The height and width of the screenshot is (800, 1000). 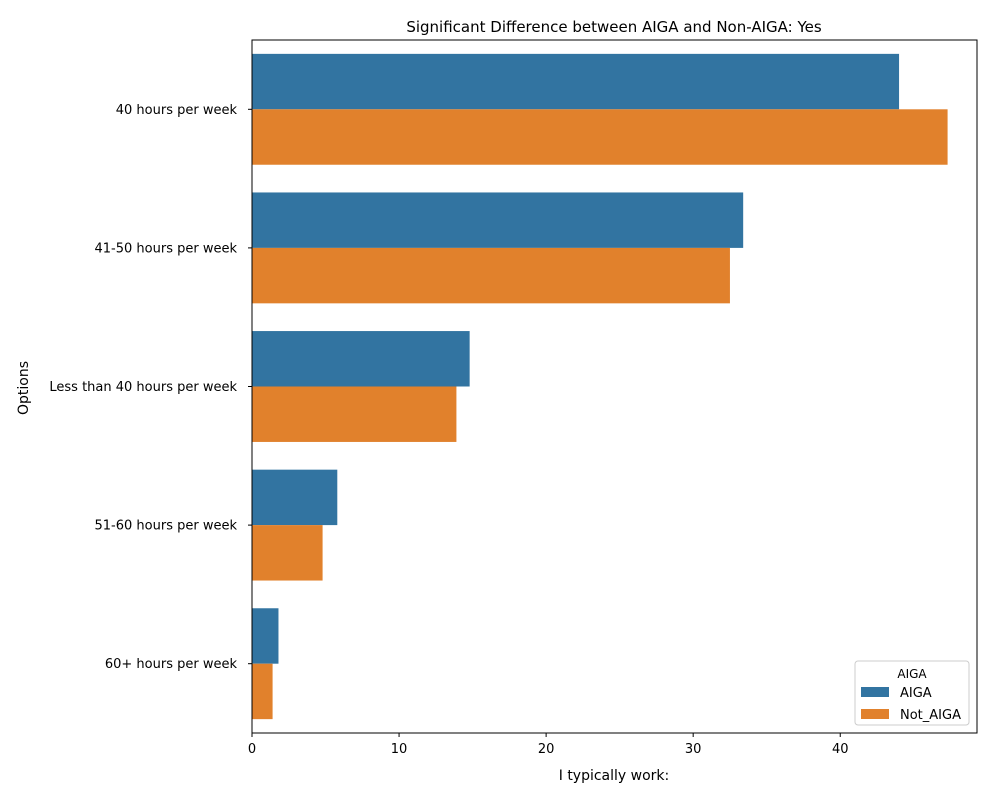 What do you see at coordinates (252, 749) in the screenshot?
I see `x-tick-label: 0` at bounding box center [252, 749].